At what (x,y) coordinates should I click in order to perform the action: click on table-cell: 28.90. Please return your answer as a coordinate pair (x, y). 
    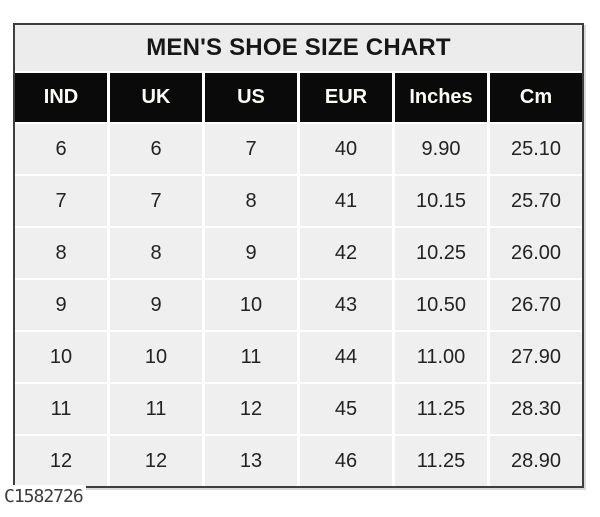
    Looking at the image, I should click on (536, 461).